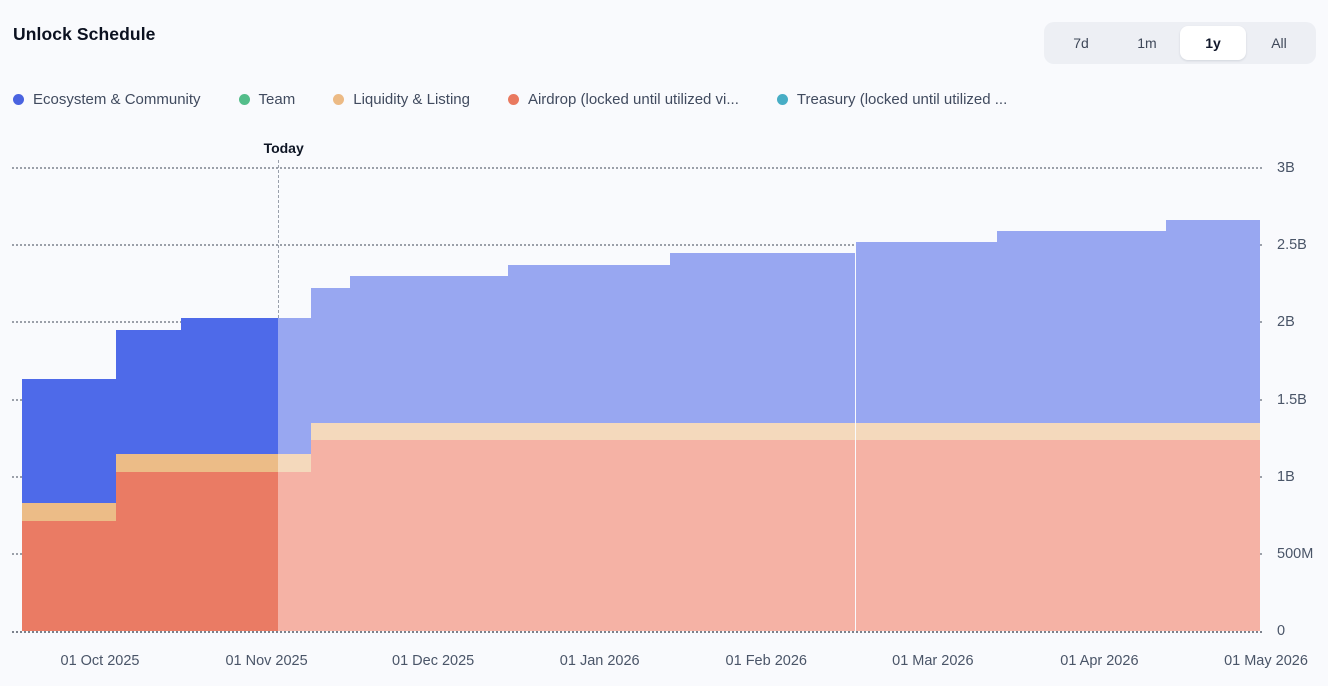  I want to click on legend-item-ecosystem: Ecosystem & Community, so click(107, 99).